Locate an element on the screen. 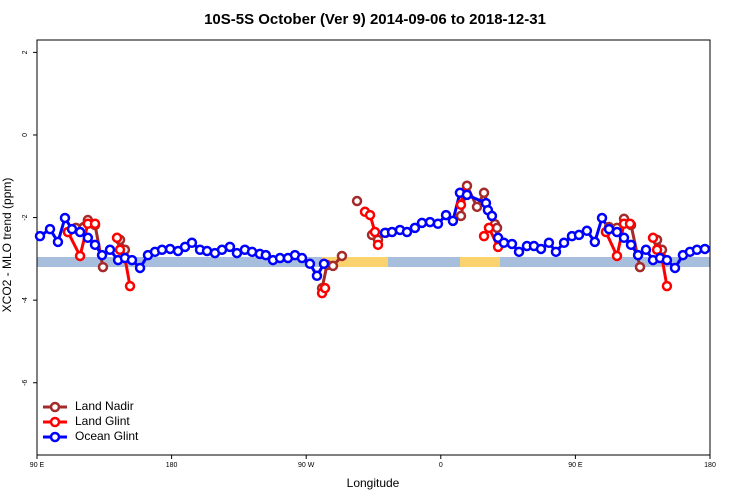 This screenshot has height=500, width=750. legend-label: Land Glint is located at coordinates (102, 421).